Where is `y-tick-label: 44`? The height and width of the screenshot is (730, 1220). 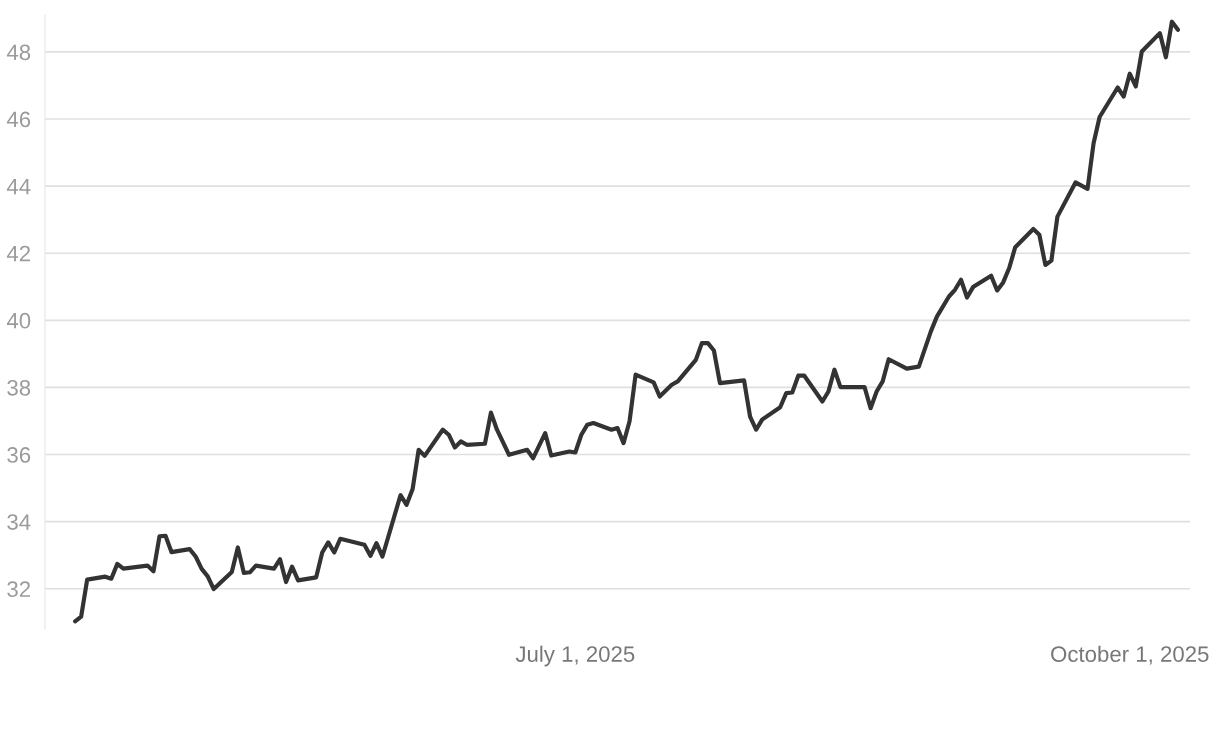
y-tick-label: 44 is located at coordinates (18, 186).